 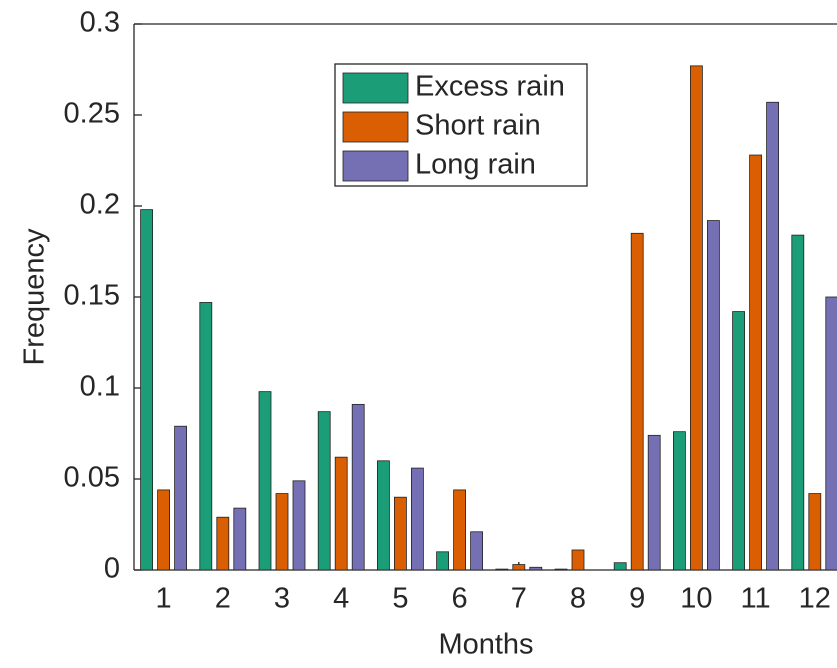 I want to click on legend-label: Short rain, so click(x=478, y=126).